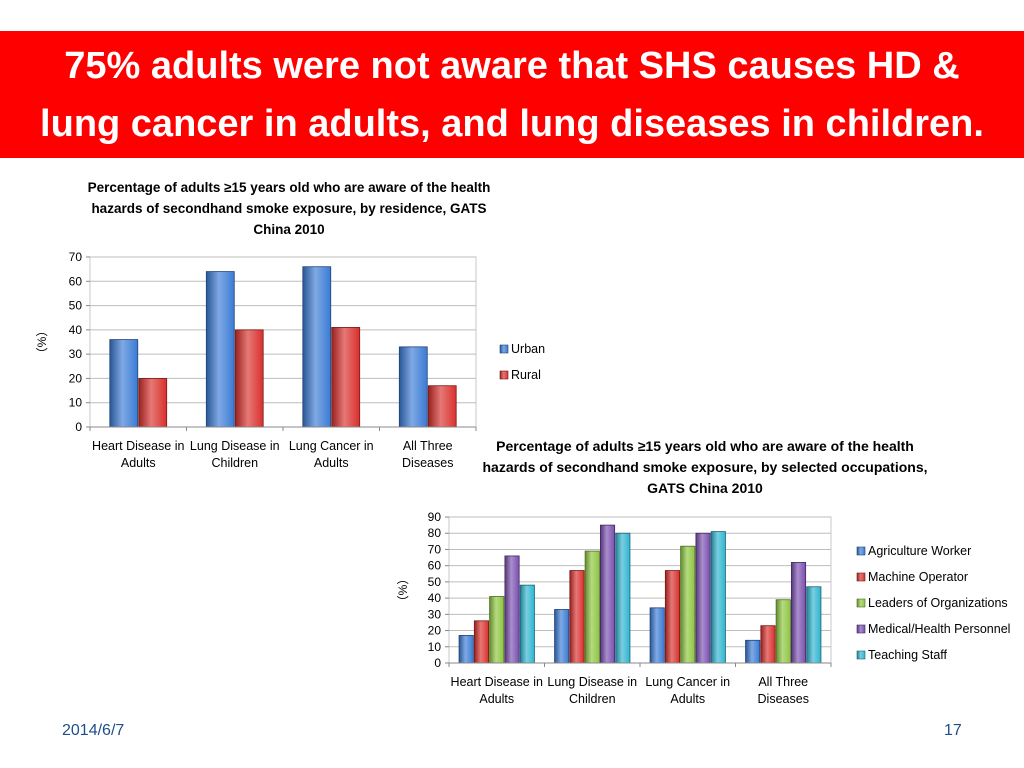 Image resolution: width=1024 pixels, height=768 pixels. What do you see at coordinates (435, 517) in the screenshot?
I see `y-tick-label: 90` at bounding box center [435, 517].